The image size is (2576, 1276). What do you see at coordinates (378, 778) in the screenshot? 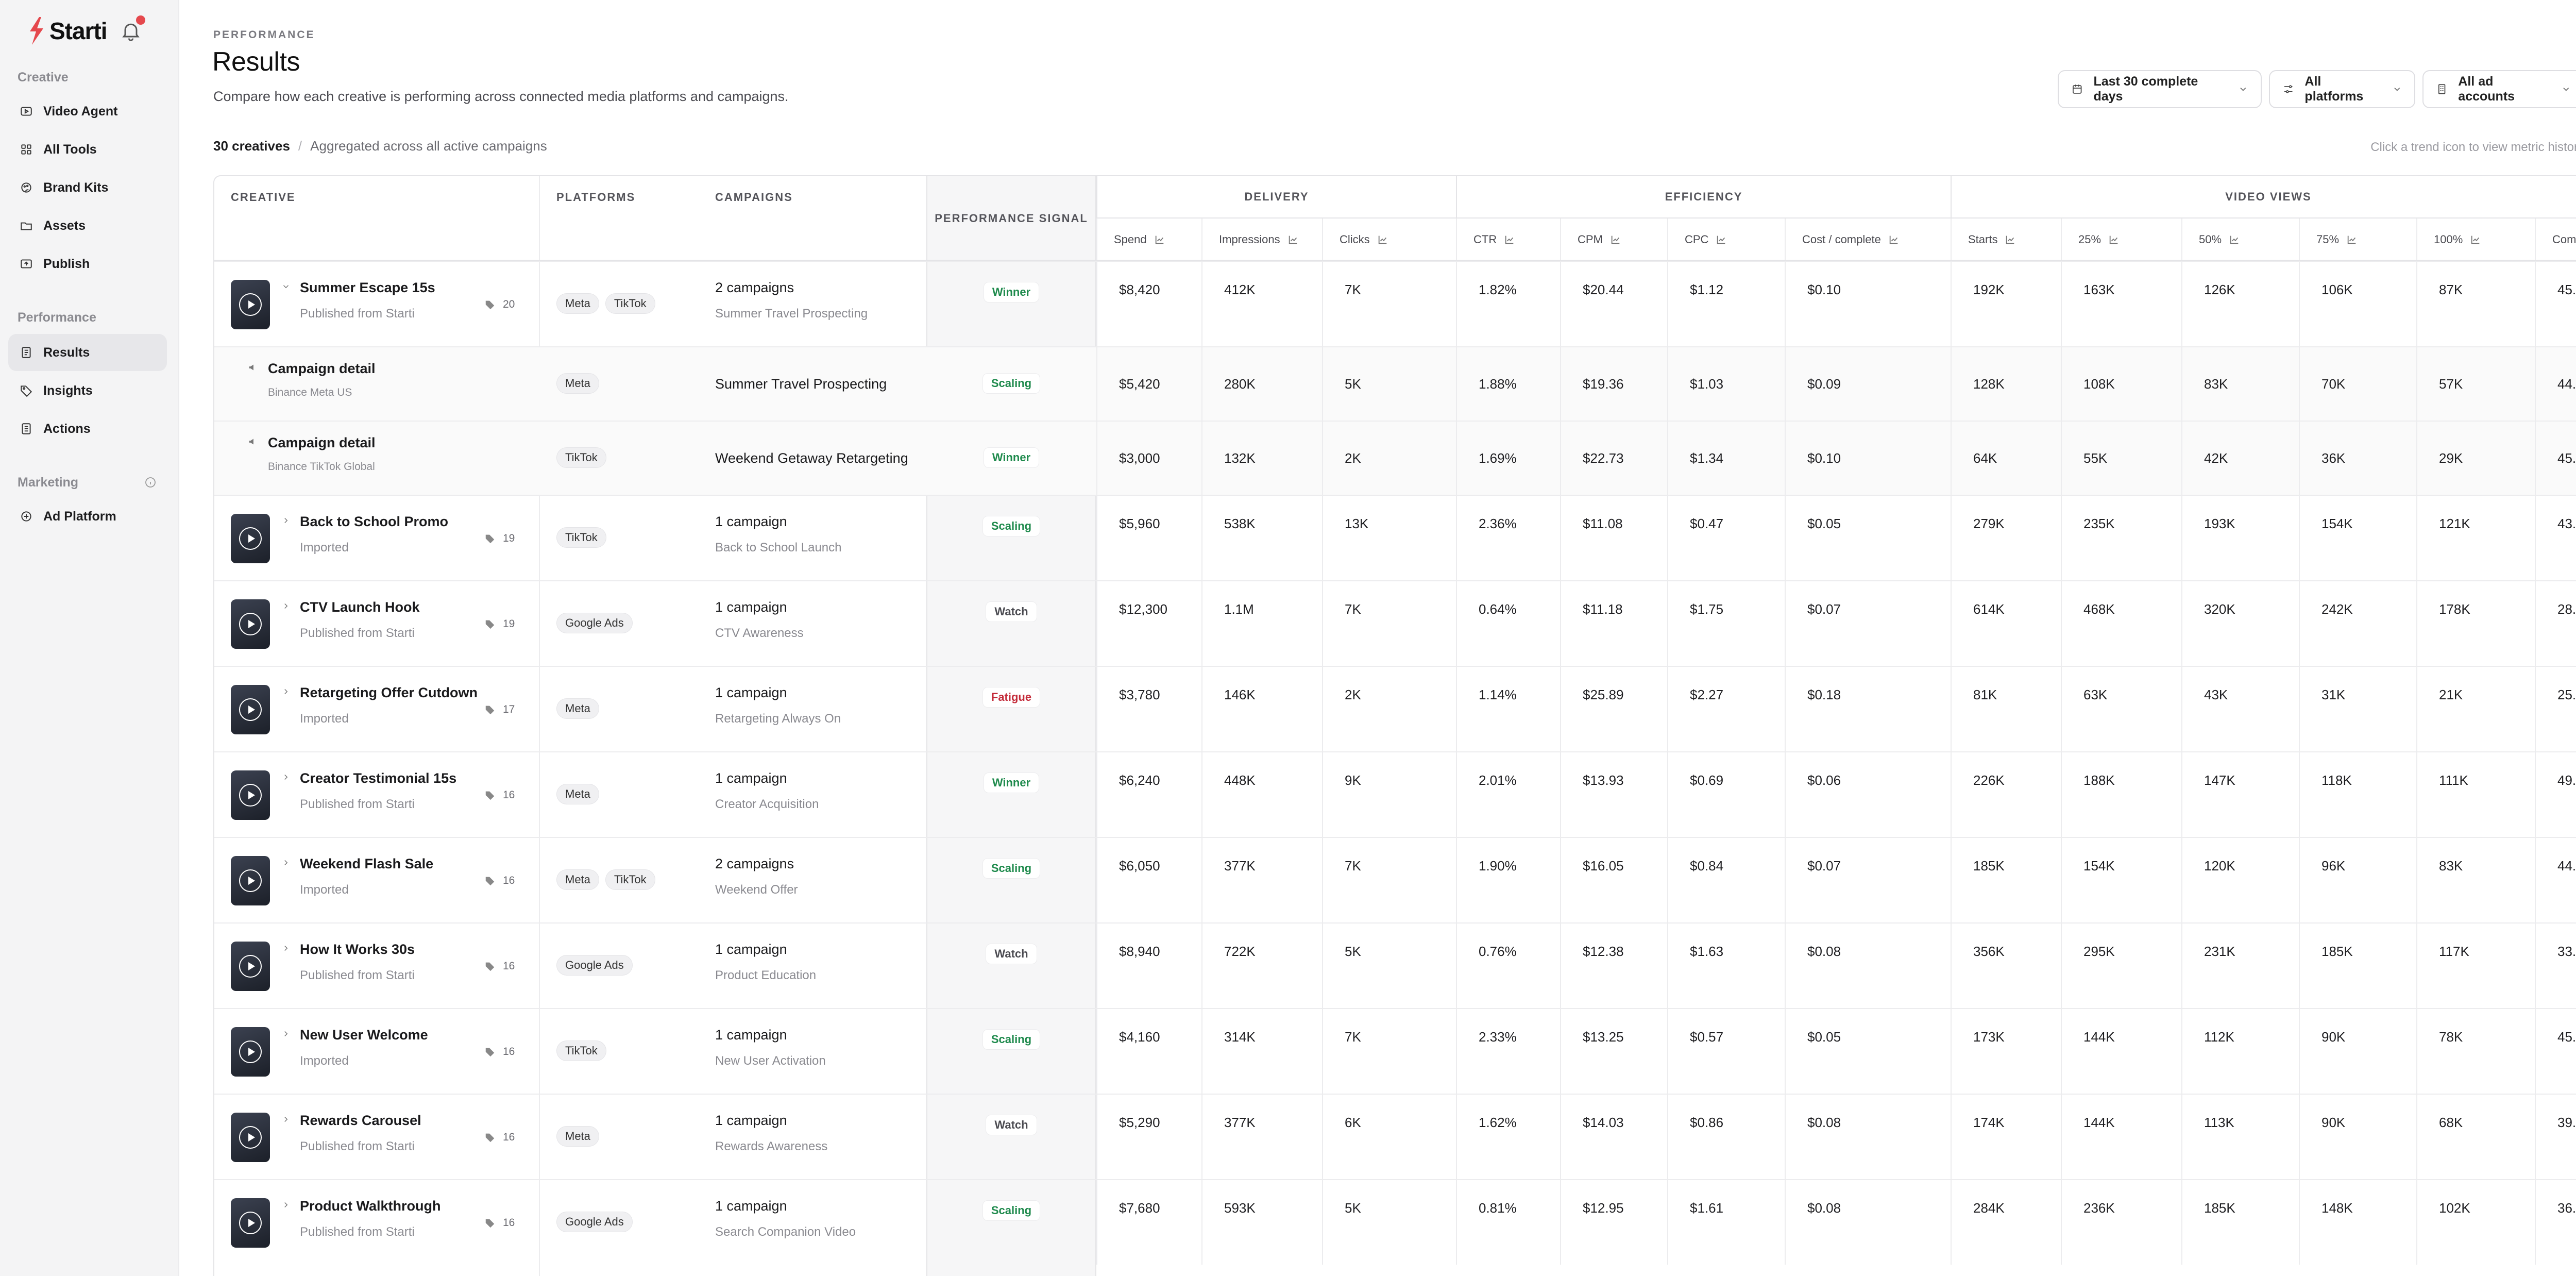
I see `creative-name: Creator Testimonial 15s` at bounding box center [378, 778].